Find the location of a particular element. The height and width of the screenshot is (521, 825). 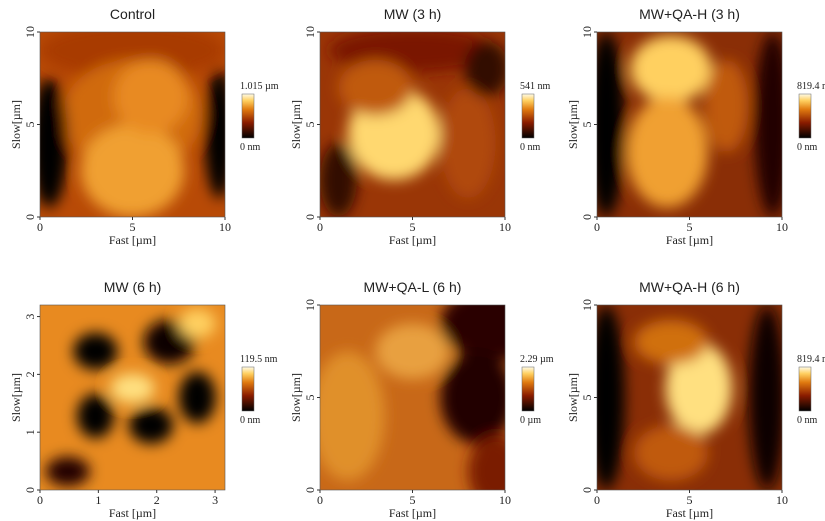

colorbar-max: 1.015 µm is located at coordinates (259, 86).